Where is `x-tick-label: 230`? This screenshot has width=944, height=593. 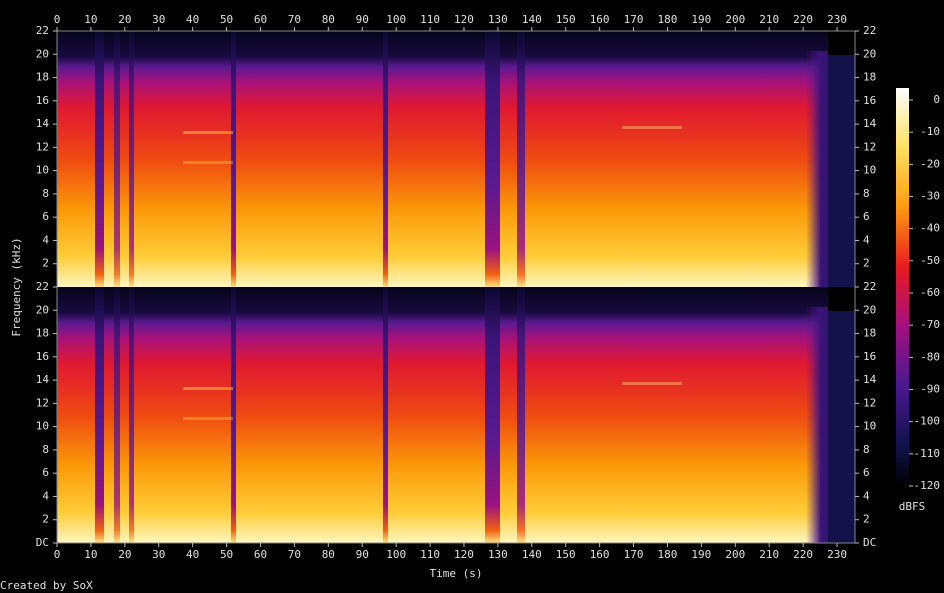 x-tick-label: 230 is located at coordinates (837, 554).